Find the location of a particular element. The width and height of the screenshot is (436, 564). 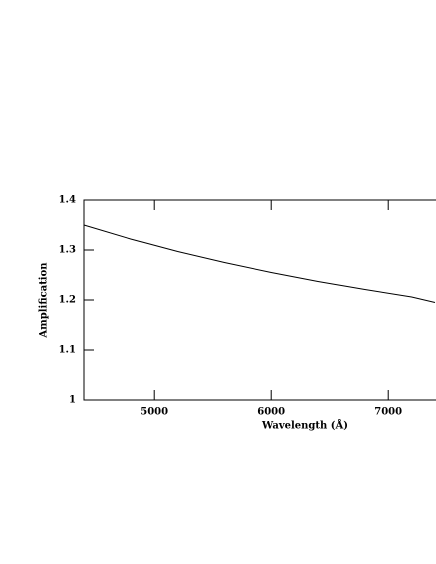

y-tick-label: 1.2 is located at coordinates (67, 300).